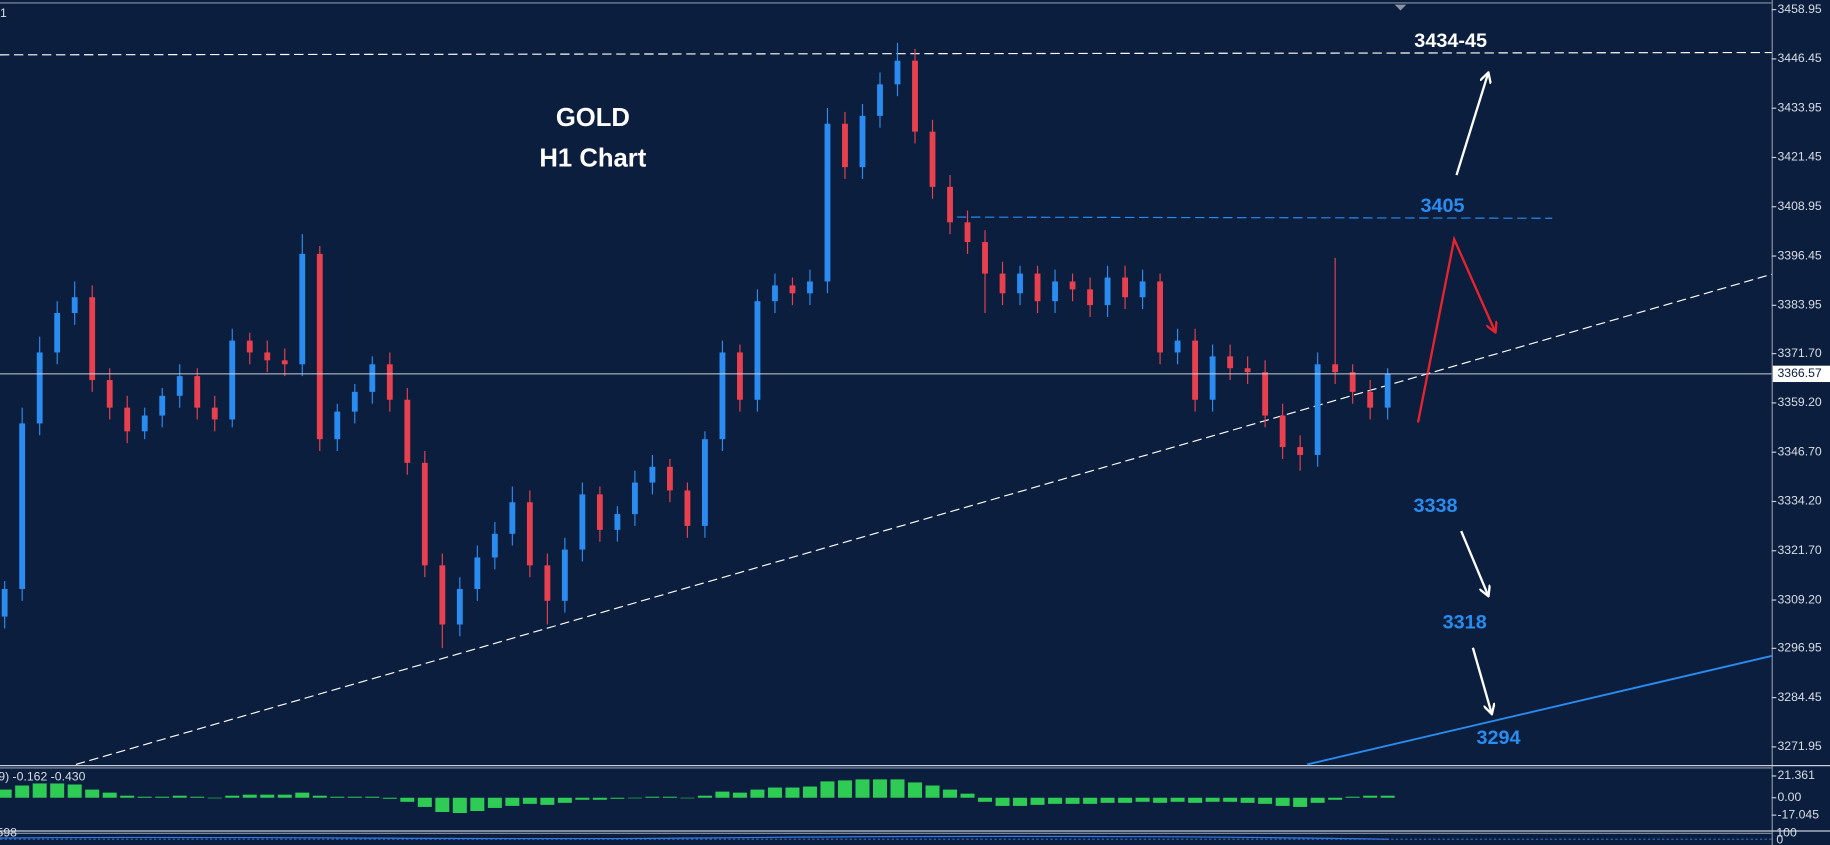  I want to click on y-tick-label: 3309.20, so click(1799, 599).